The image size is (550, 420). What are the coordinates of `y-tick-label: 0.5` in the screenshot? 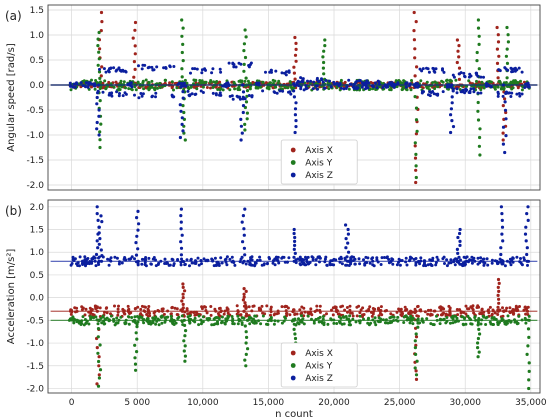 It's located at (37, 276).